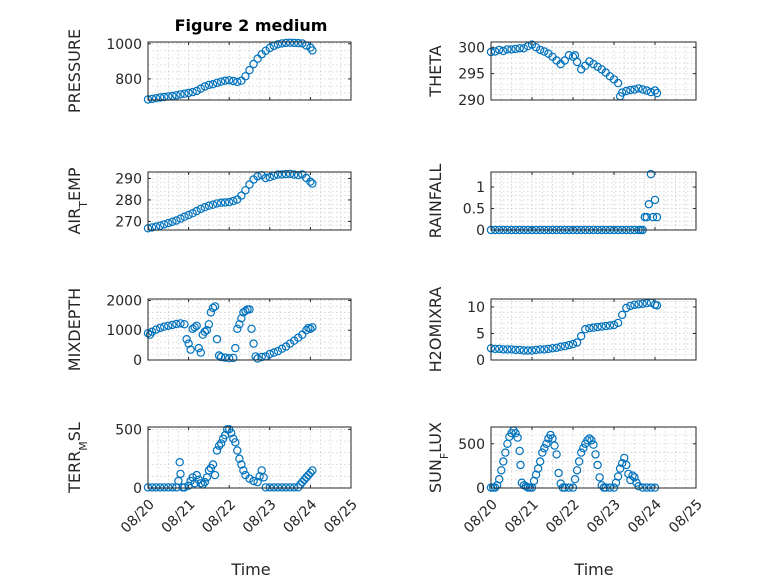 Image resolution: width=778 pixels, height=583 pixels. I want to click on y-axis-label: SUNFLUX, so click(438, 457).